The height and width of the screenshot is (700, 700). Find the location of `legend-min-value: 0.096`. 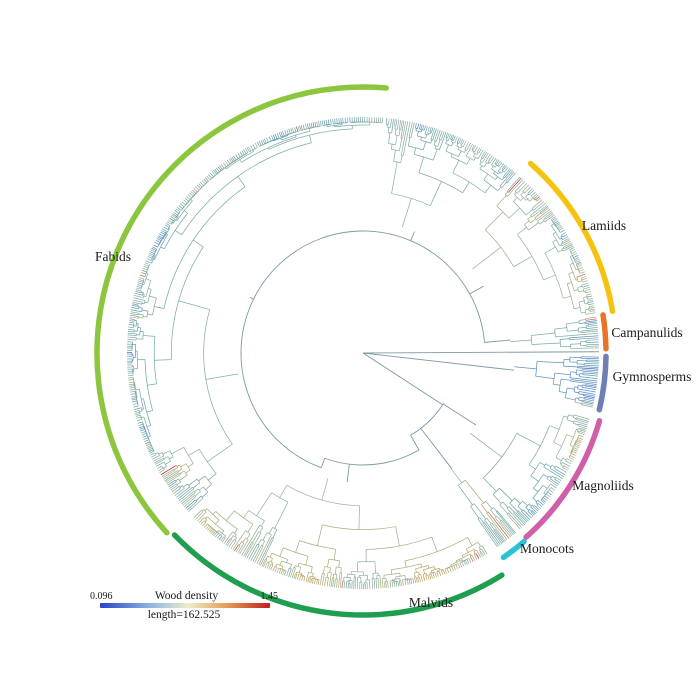

legend-min-value: 0.096 is located at coordinates (101, 596).